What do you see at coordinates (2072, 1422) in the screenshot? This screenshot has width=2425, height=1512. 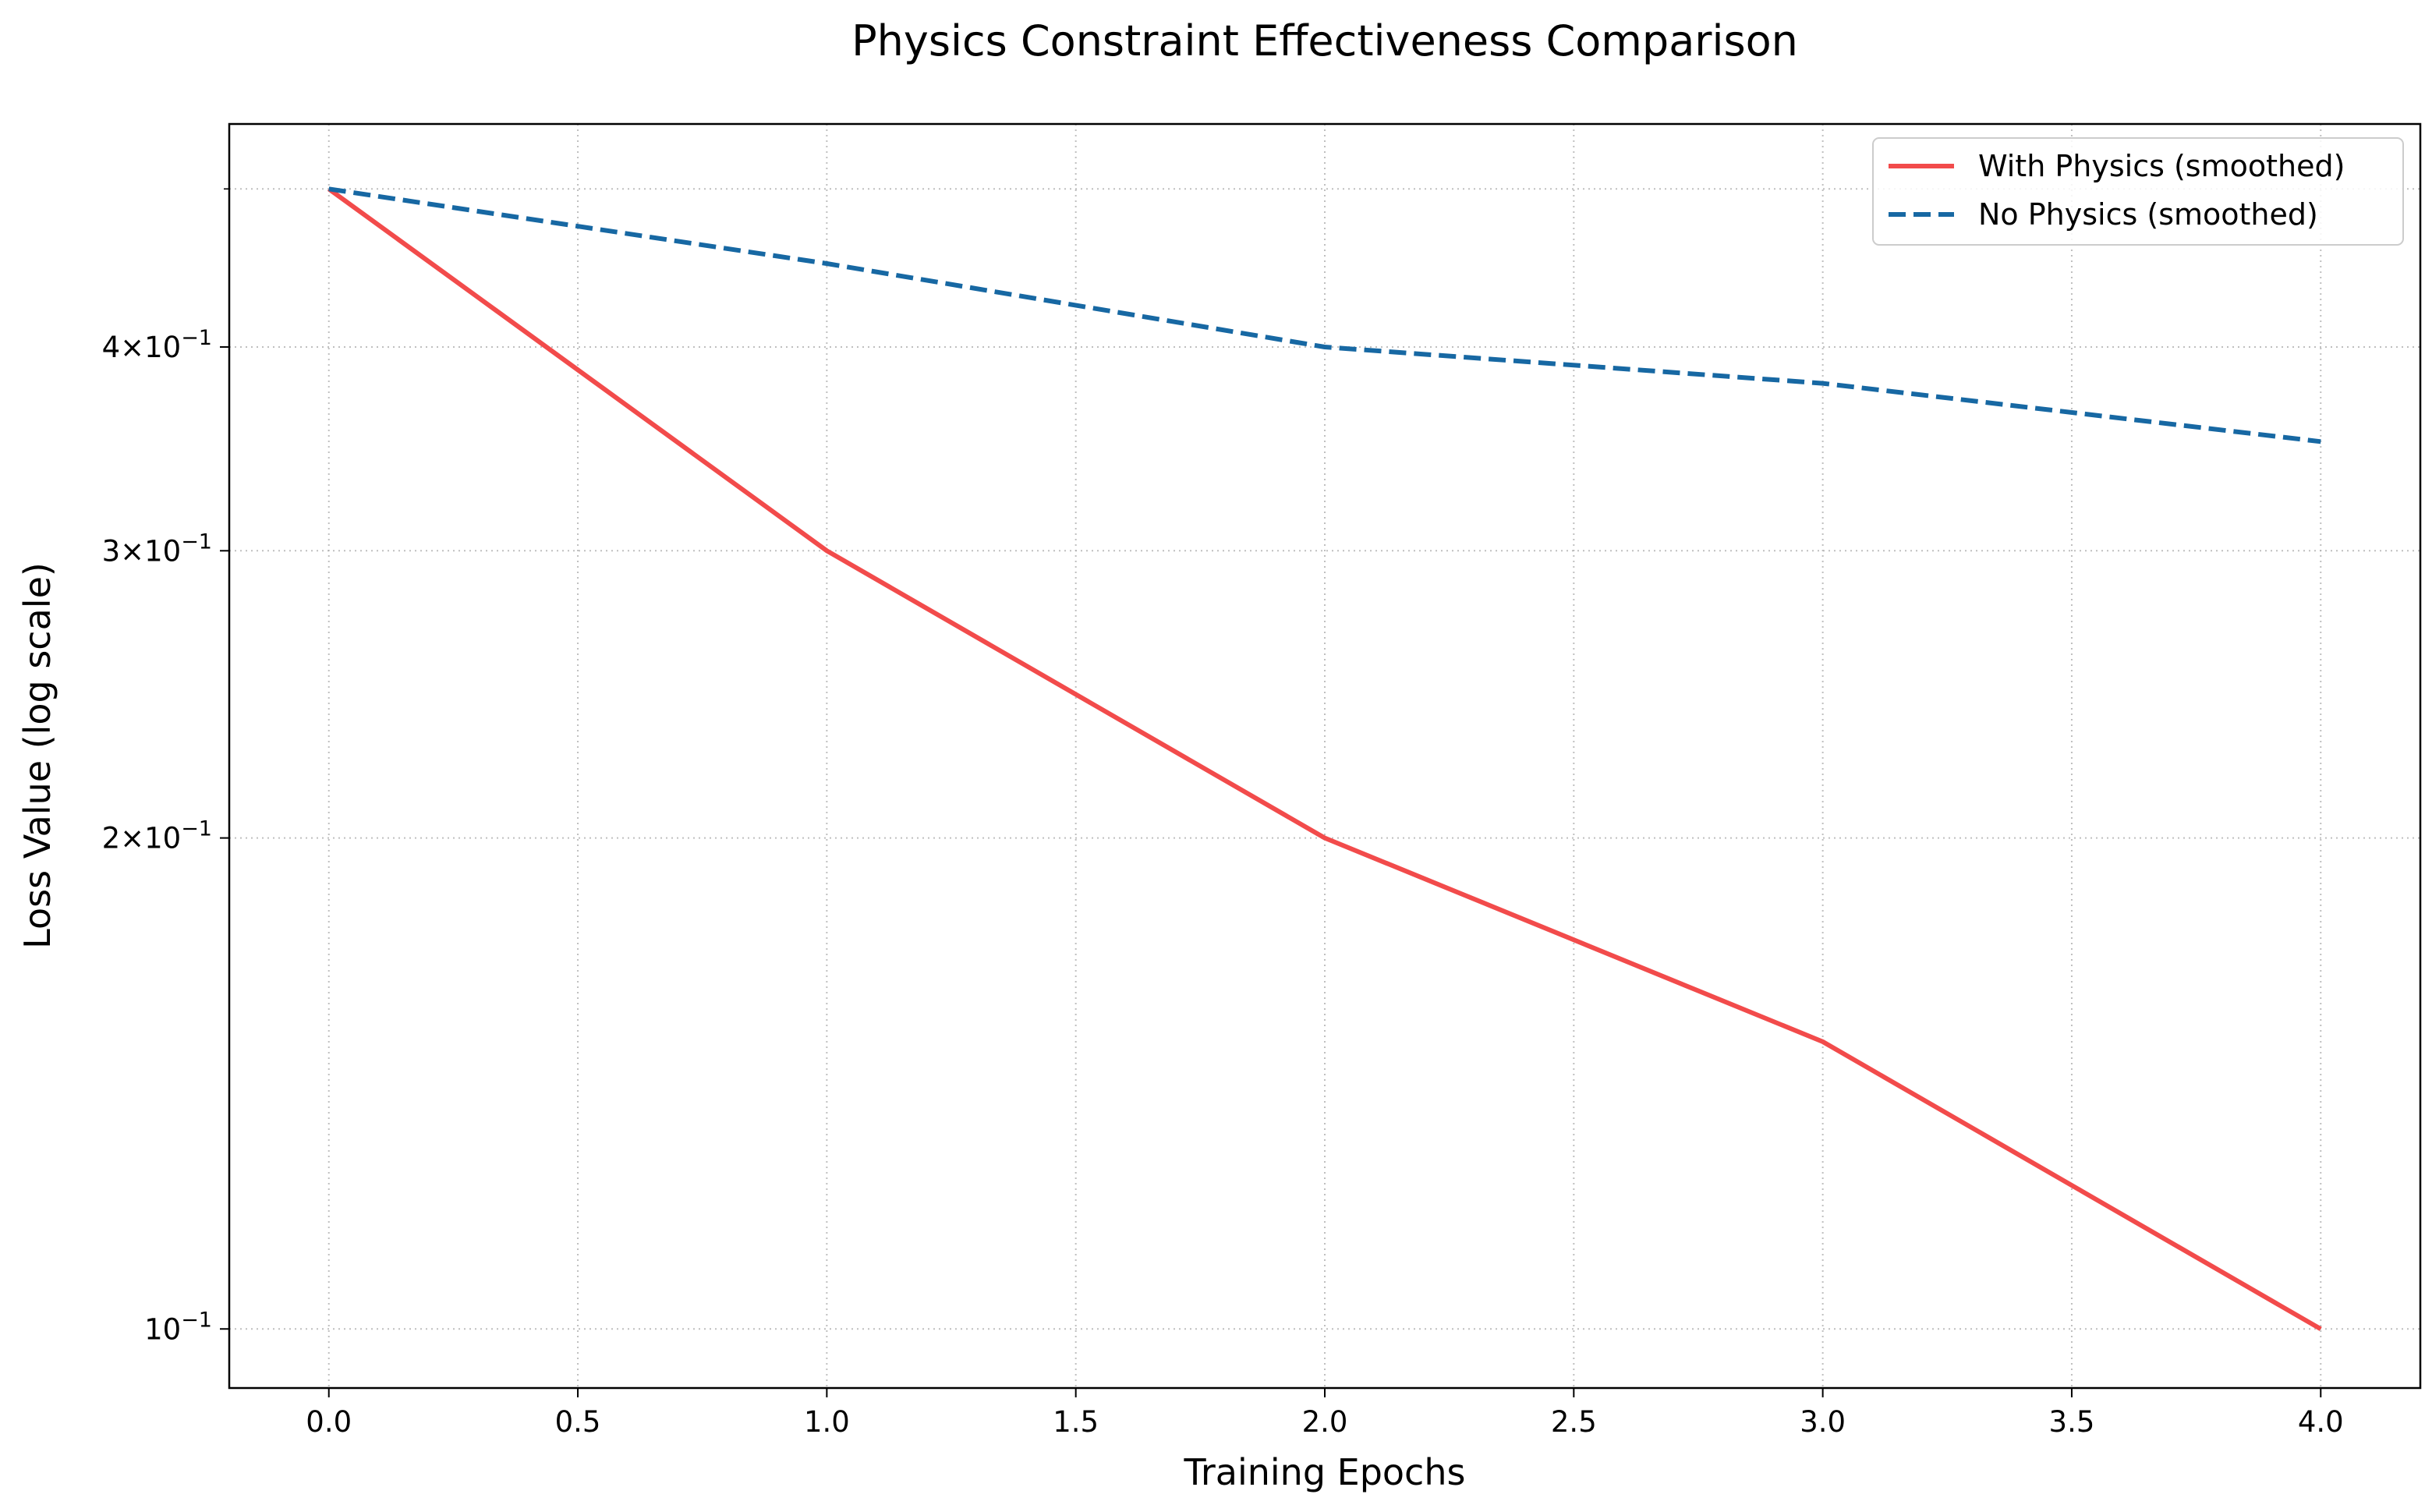 I see `x-tick-label: 3.5` at bounding box center [2072, 1422].